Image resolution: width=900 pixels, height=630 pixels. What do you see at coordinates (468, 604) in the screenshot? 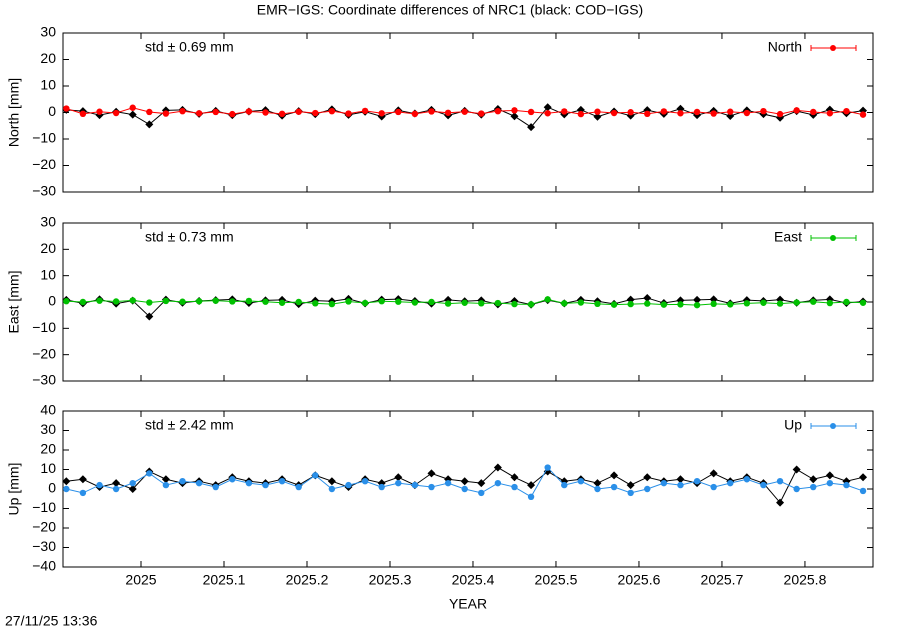
I see `x-axis-label: YEAR` at bounding box center [468, 604].